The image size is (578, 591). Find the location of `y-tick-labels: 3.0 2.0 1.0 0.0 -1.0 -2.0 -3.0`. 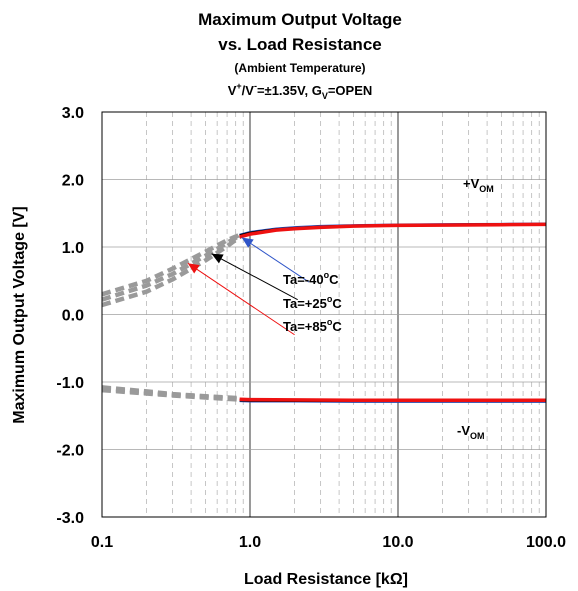

y-tick-labels: 3.0 2.0 1.0 0.0 -1.0 -2.0 -3.0 is located at coordinates (70, 316).